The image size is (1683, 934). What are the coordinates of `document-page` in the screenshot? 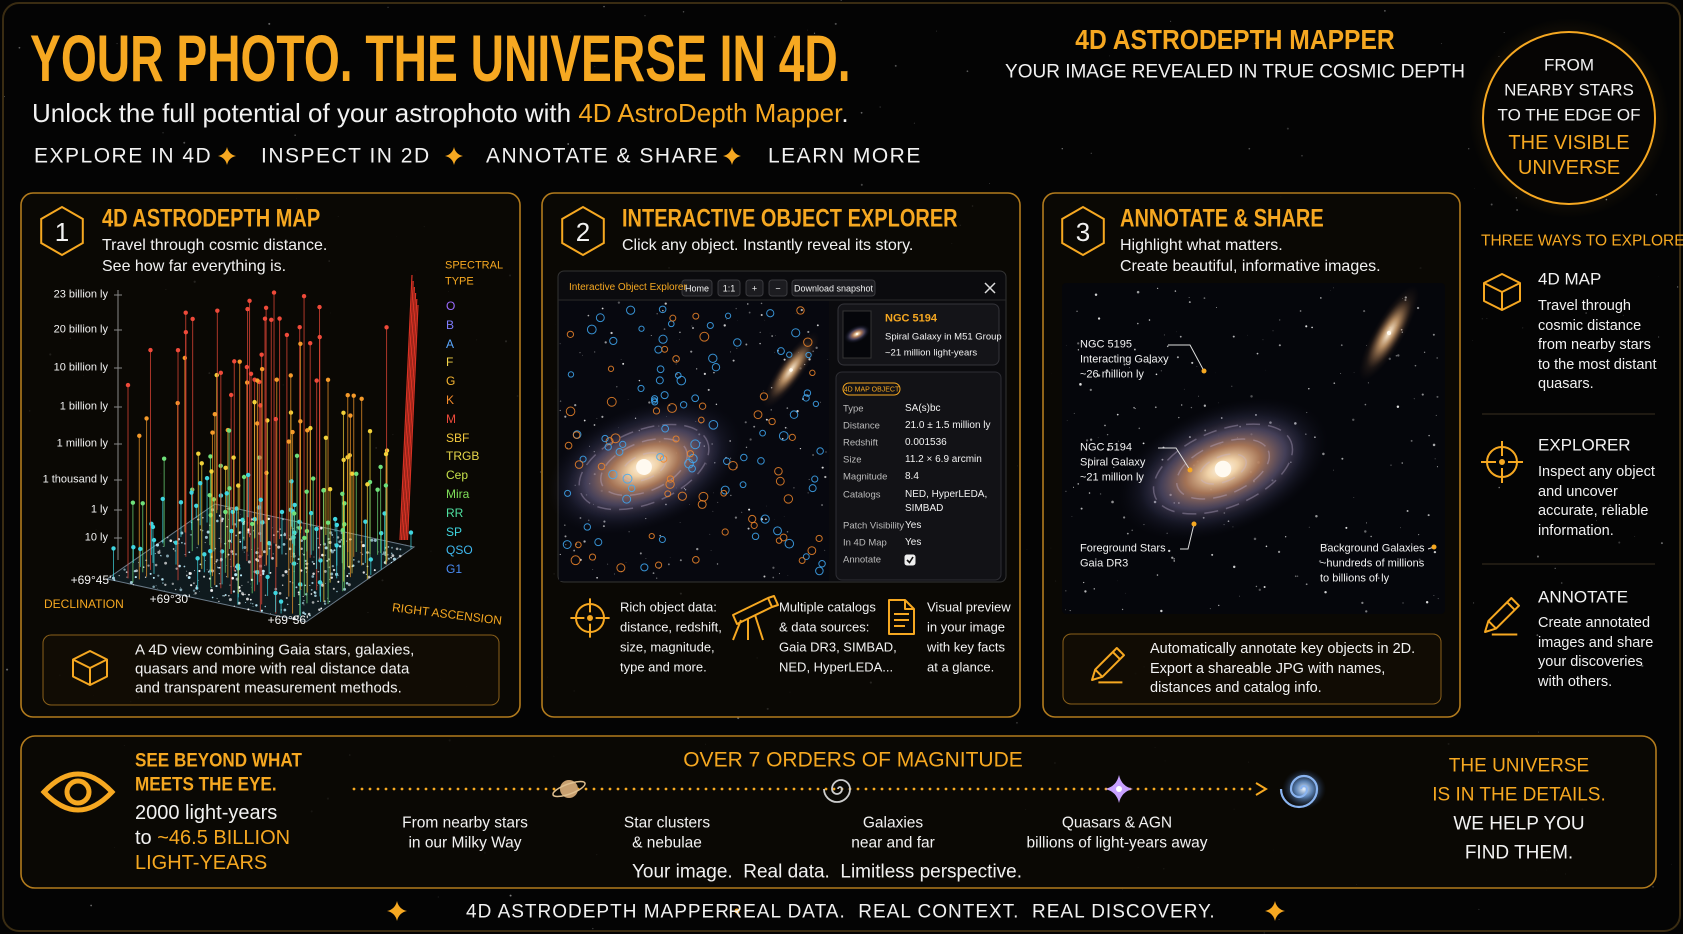 It's located at (901, 617).